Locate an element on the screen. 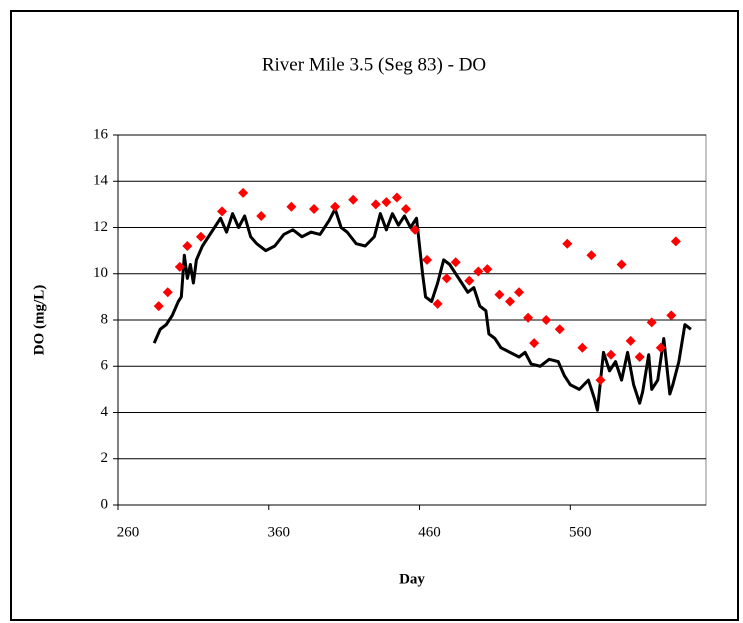 The width and height of the screenshot is (743, 623). y-tick-label: 6 is located at coordinates (105, 366).